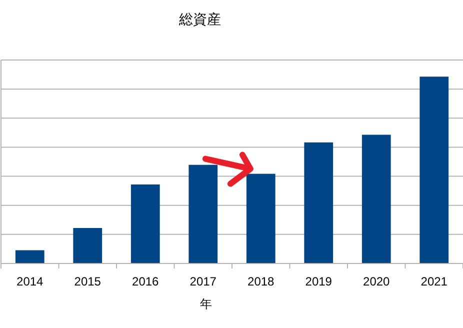  Describe the element at coordinates (376, 281) in the screenshot. I see `x-tick-label: 2020` at that location.